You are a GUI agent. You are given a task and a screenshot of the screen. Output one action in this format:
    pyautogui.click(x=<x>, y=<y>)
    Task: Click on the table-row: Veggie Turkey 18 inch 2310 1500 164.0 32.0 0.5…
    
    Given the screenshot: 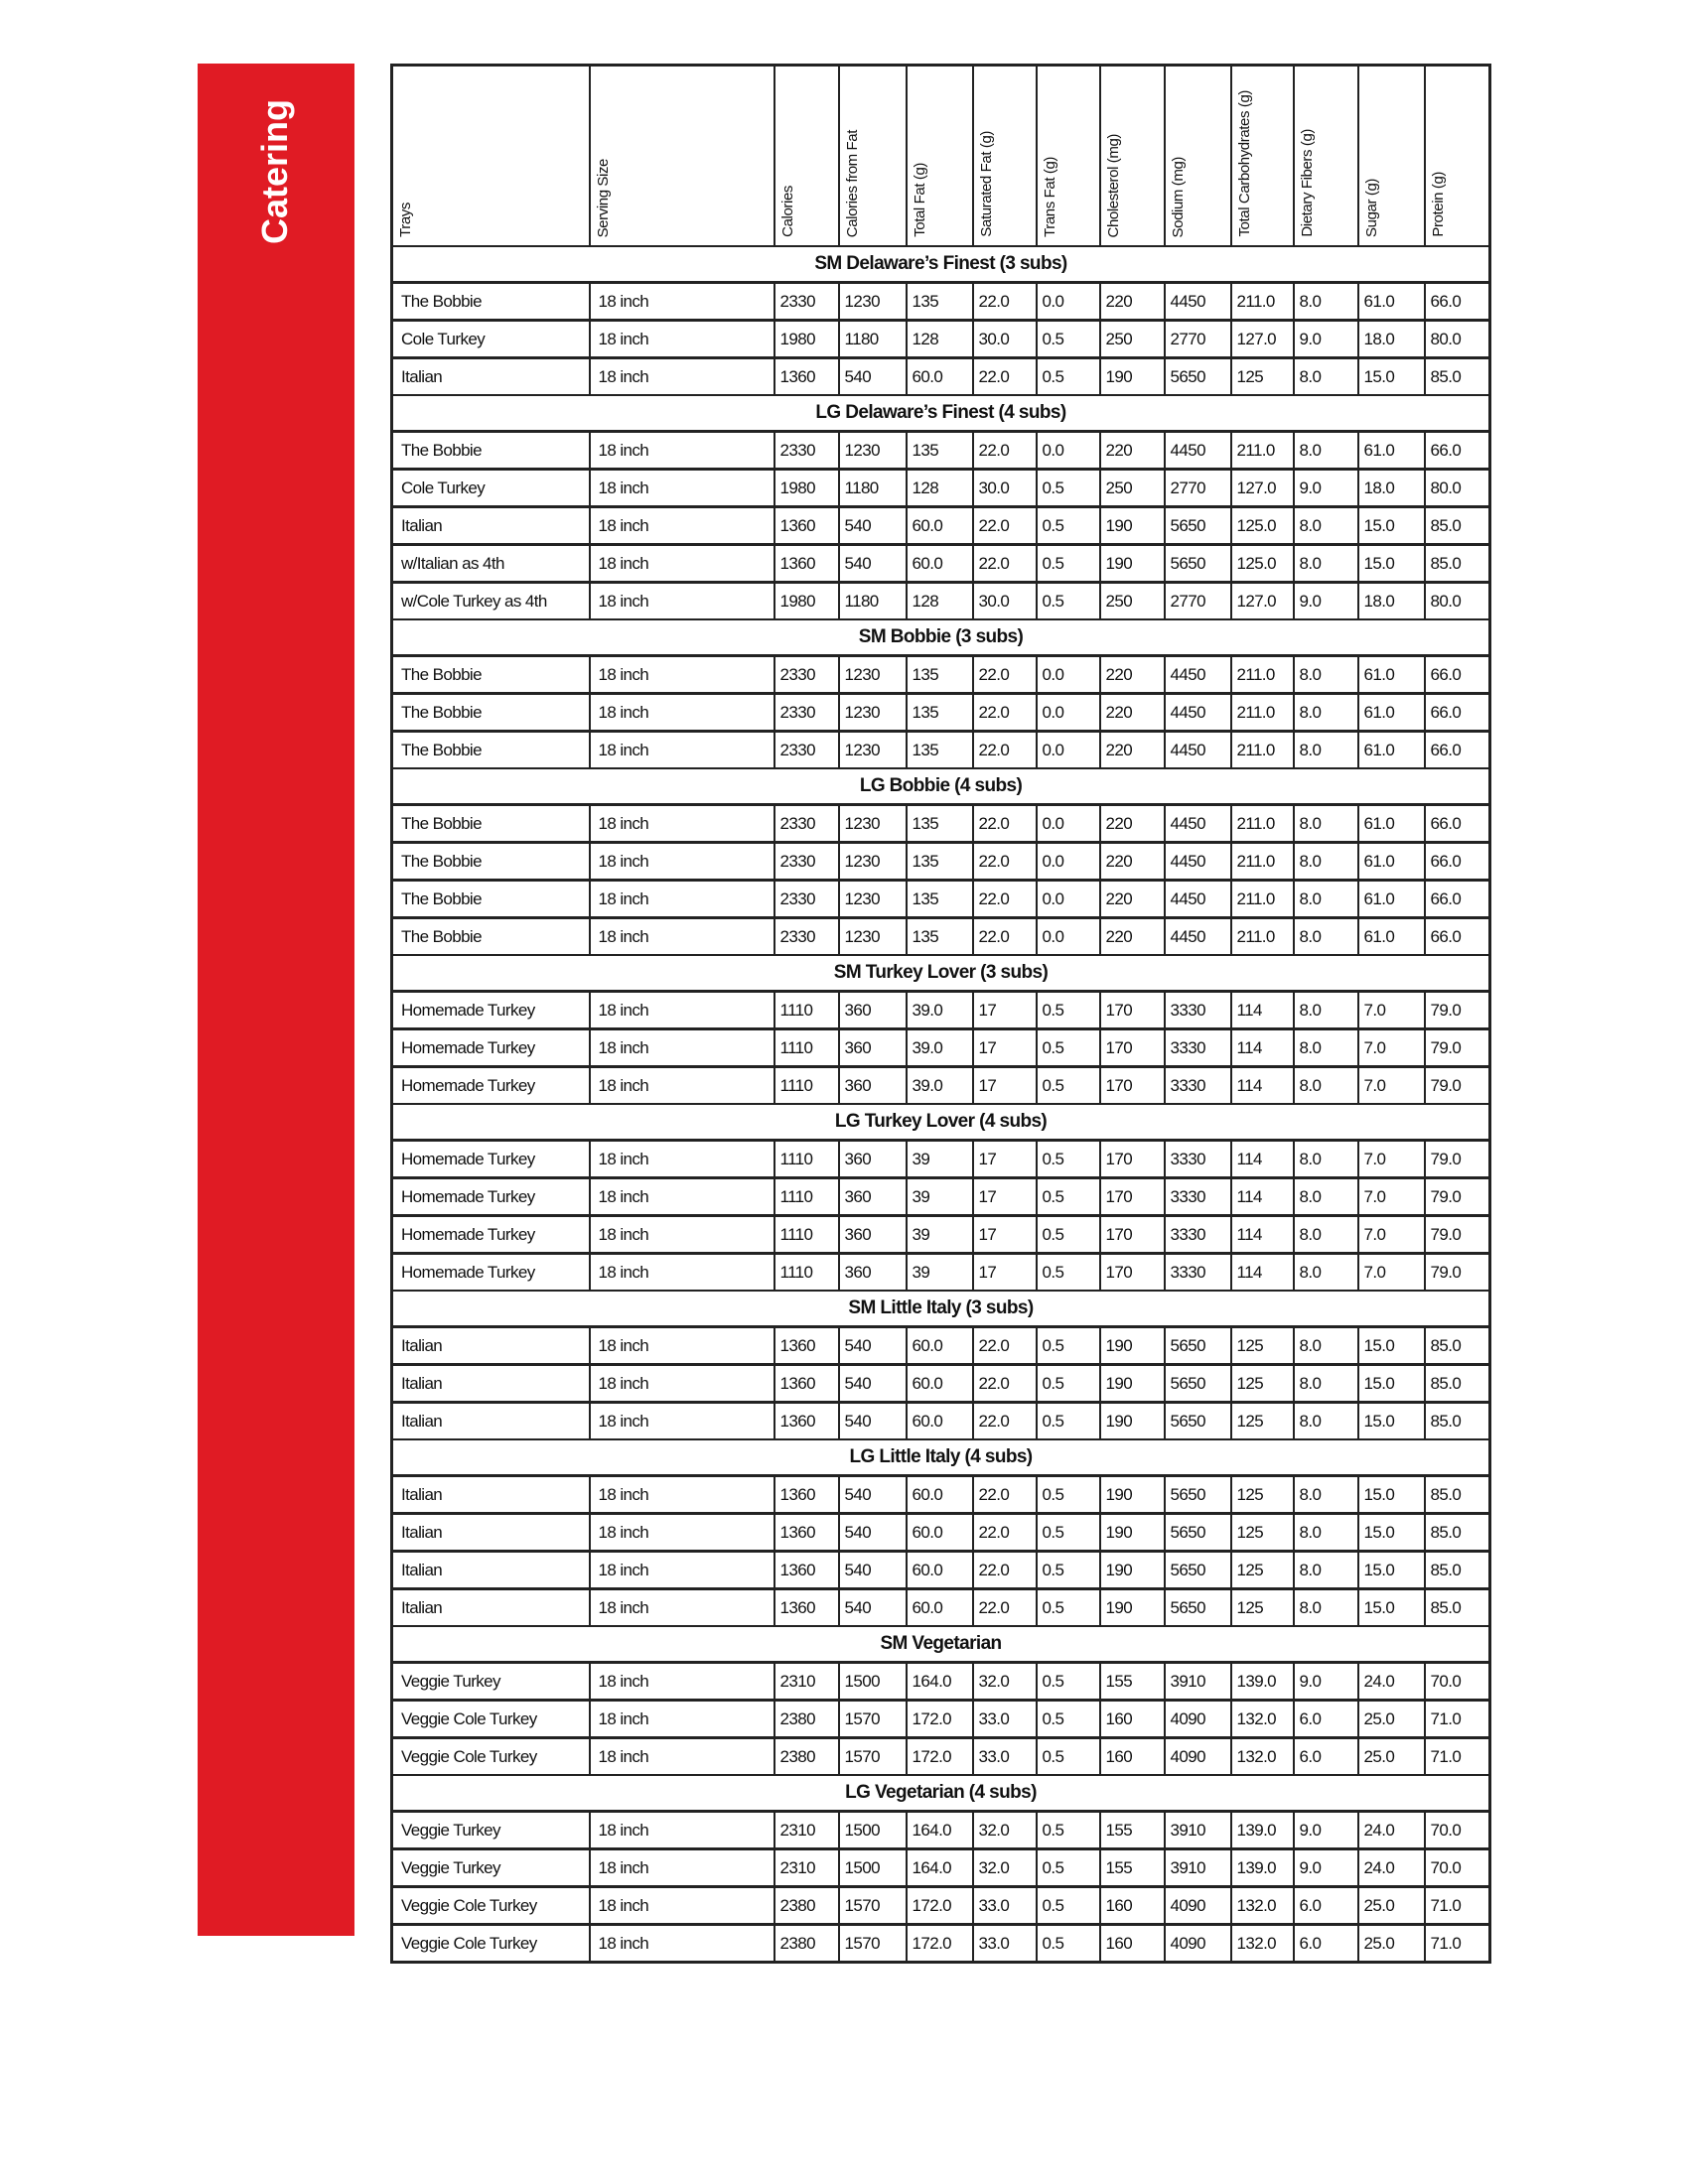 What is the action you would take?
    pyautogui.click(x=940, y=1867)
    